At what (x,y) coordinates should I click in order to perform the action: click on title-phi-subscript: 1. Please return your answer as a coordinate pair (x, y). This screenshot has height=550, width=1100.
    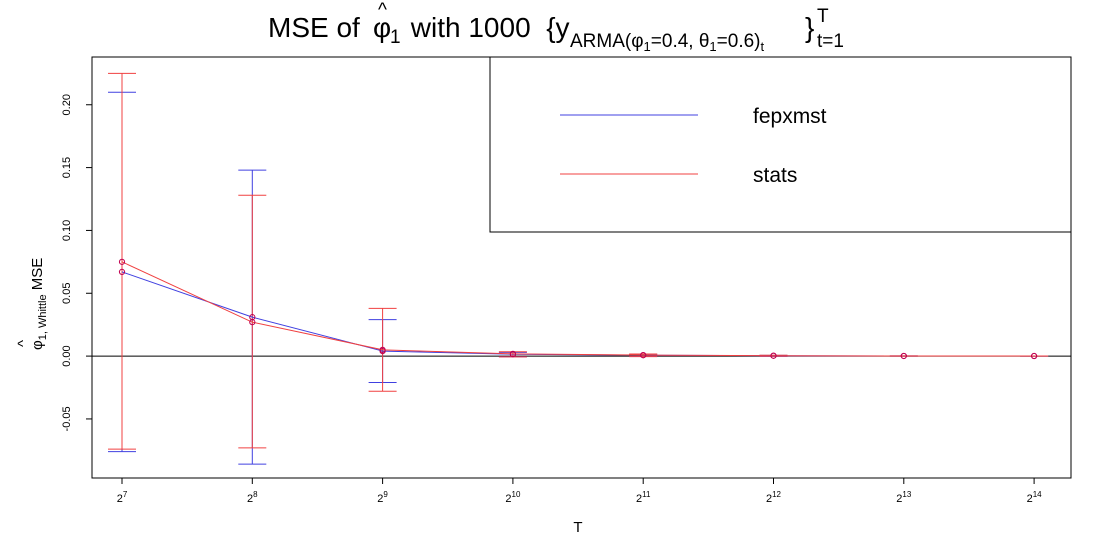
    Looking at the image, I should click on (395, 37).